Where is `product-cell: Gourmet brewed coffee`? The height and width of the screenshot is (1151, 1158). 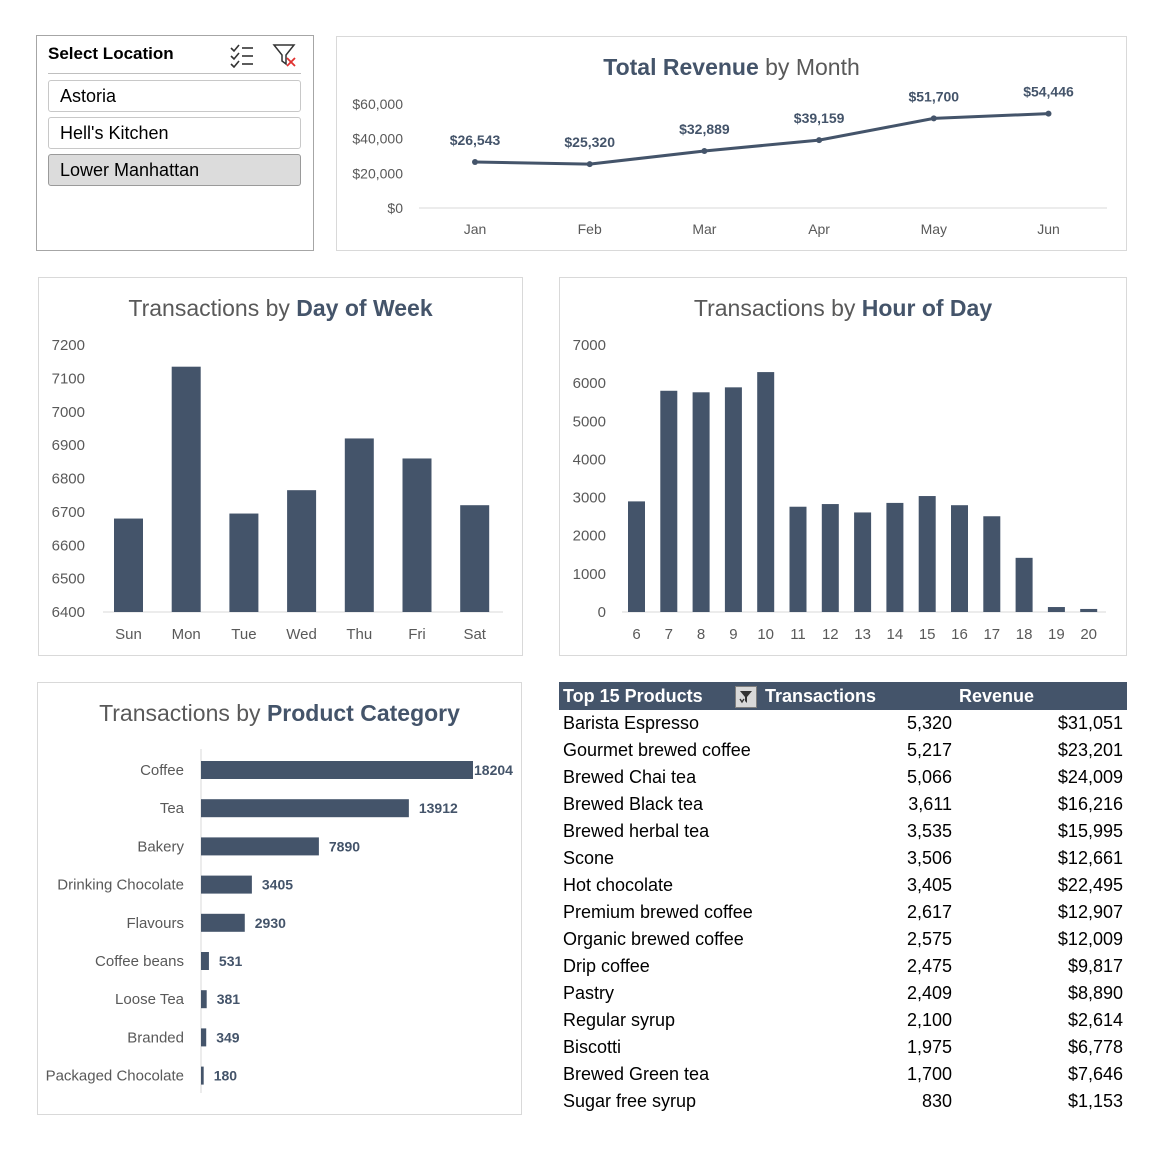
product-cell: Gourmet brewed coffee is located at coordinates (657, 750).